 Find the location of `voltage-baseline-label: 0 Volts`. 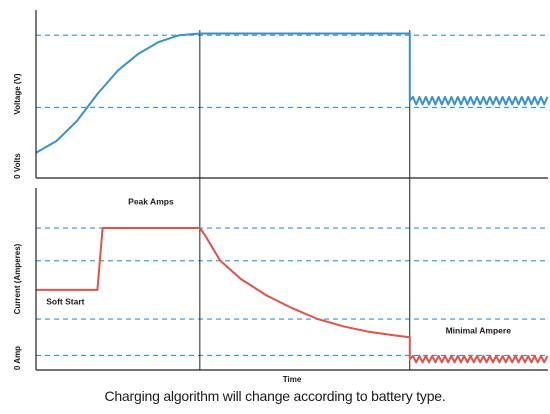

voltage-baseline-label: 0 Volts is located at coordinates (17, 166).